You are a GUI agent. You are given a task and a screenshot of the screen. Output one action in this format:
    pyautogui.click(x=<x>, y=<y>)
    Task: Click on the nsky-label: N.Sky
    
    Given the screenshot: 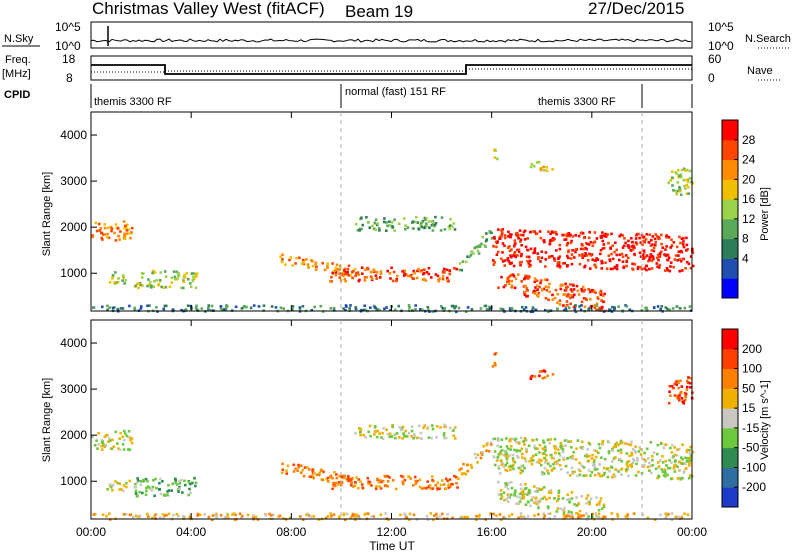 What is the action you would take?
    pyautogui.click(x=19, y=39)
    